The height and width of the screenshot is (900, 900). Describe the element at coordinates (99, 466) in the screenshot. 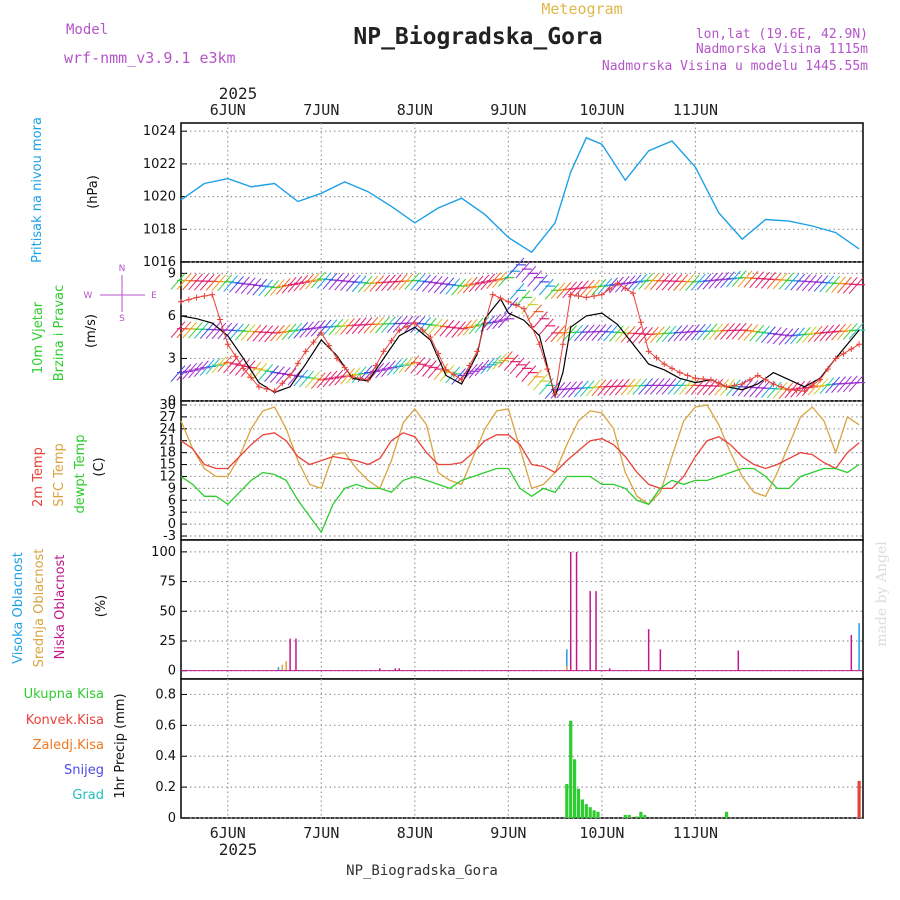

I see `temp-axis-unit: (C)` at that location.